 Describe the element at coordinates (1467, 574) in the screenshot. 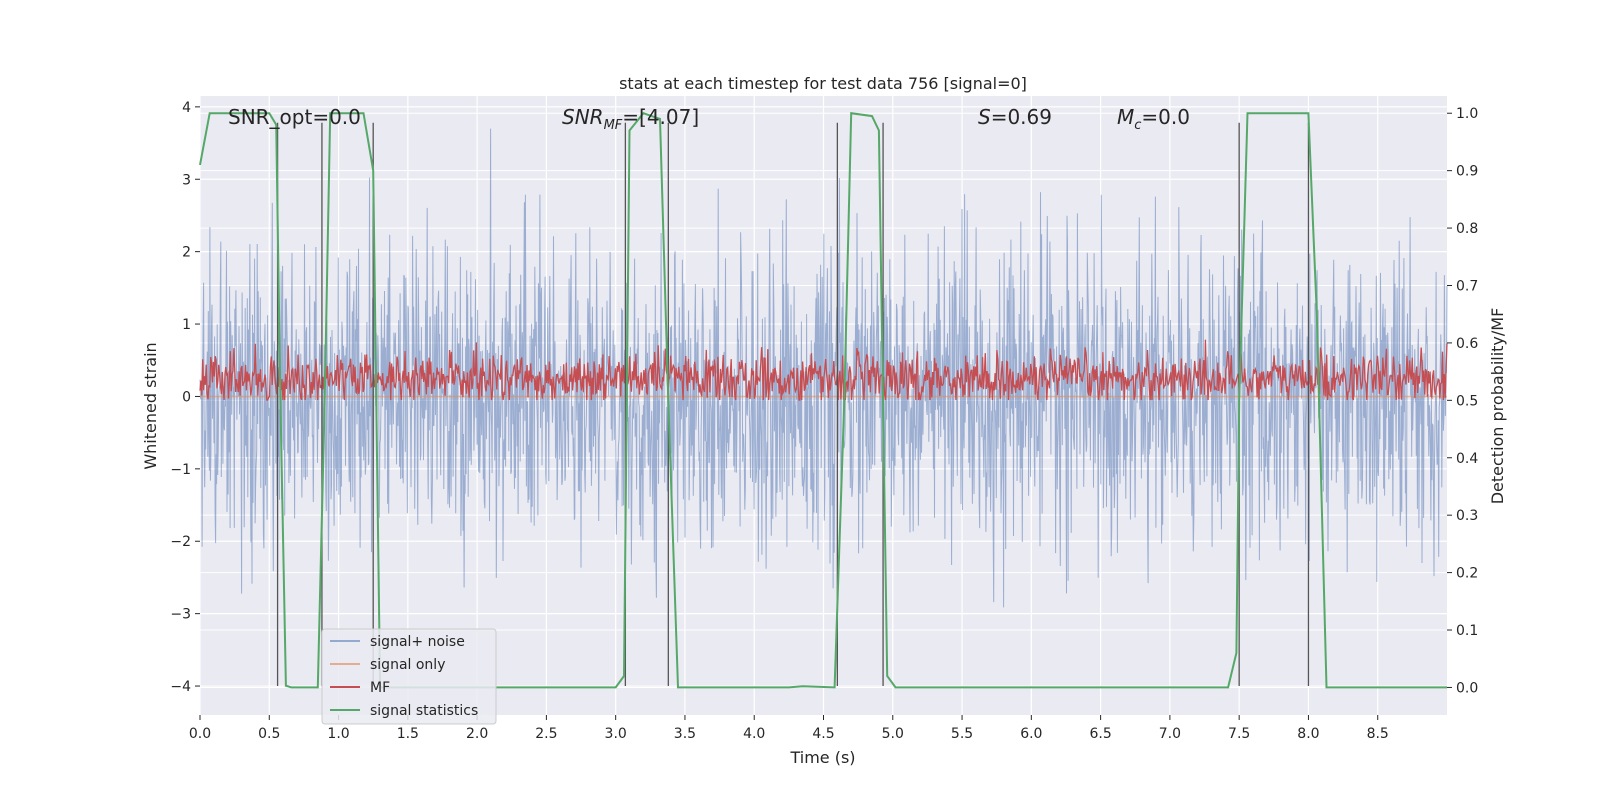

I see `y-tick-label-right: 0.2` at that location.